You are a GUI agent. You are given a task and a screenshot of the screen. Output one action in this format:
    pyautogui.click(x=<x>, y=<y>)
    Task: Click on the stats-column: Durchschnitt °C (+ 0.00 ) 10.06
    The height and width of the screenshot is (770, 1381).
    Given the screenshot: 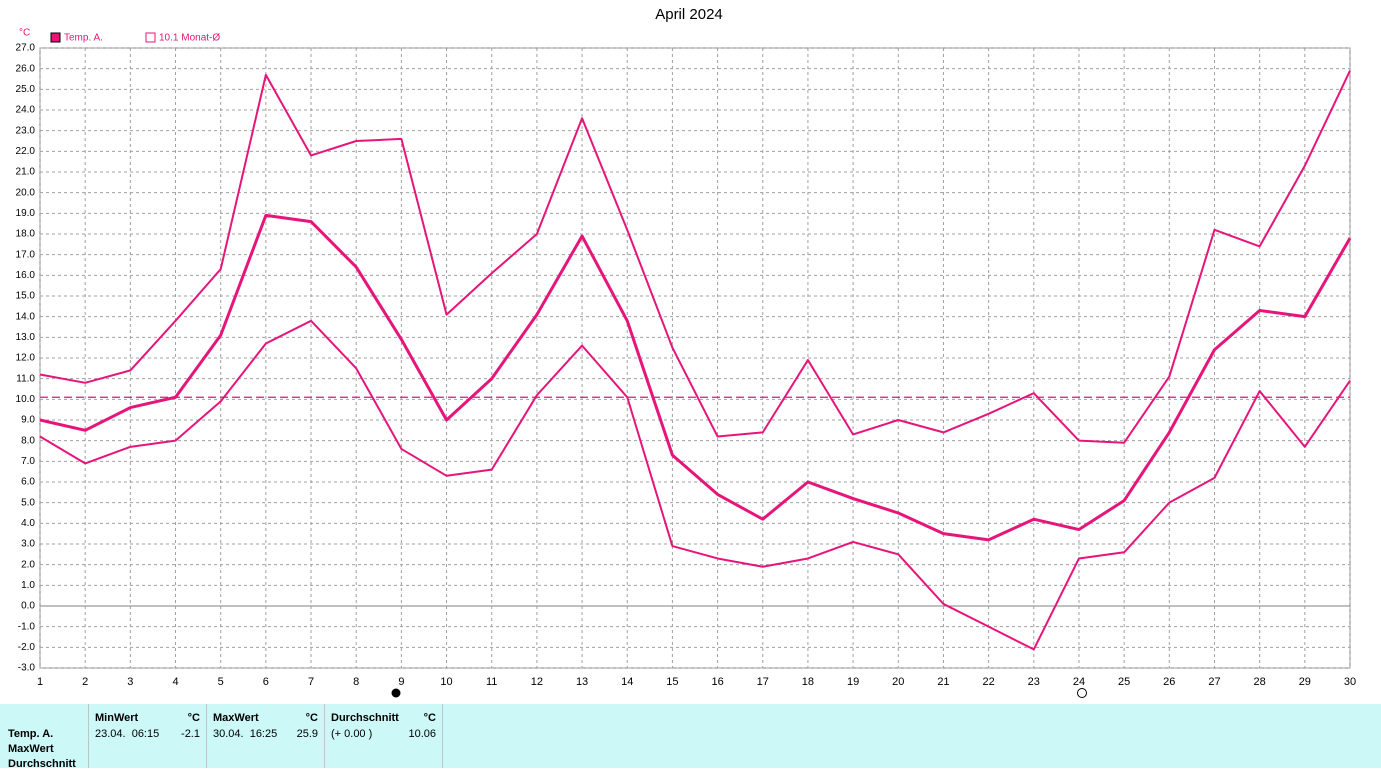 What is the action you would take?
    pyautogui.click(x=383, y=736)
    